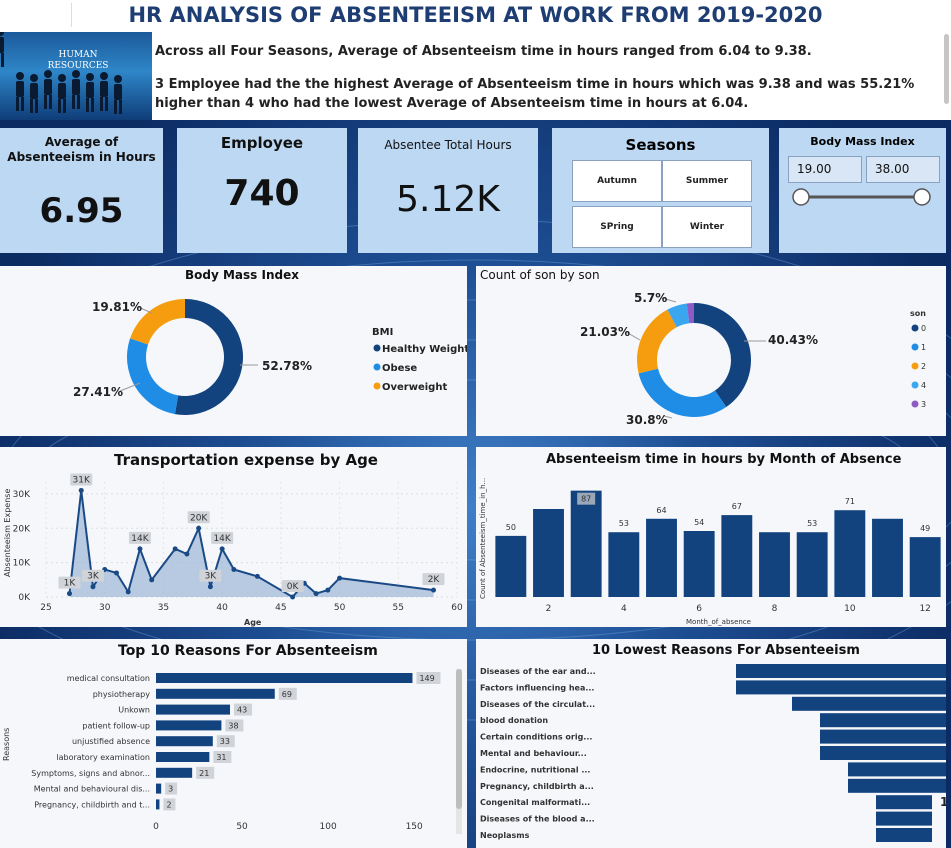 This screenshot has width=951, height=848. What do you see at coordinates (398, 608) in the screenshot?
I see `transport-x-tick-6: 55` at bounding box center [398, 608].